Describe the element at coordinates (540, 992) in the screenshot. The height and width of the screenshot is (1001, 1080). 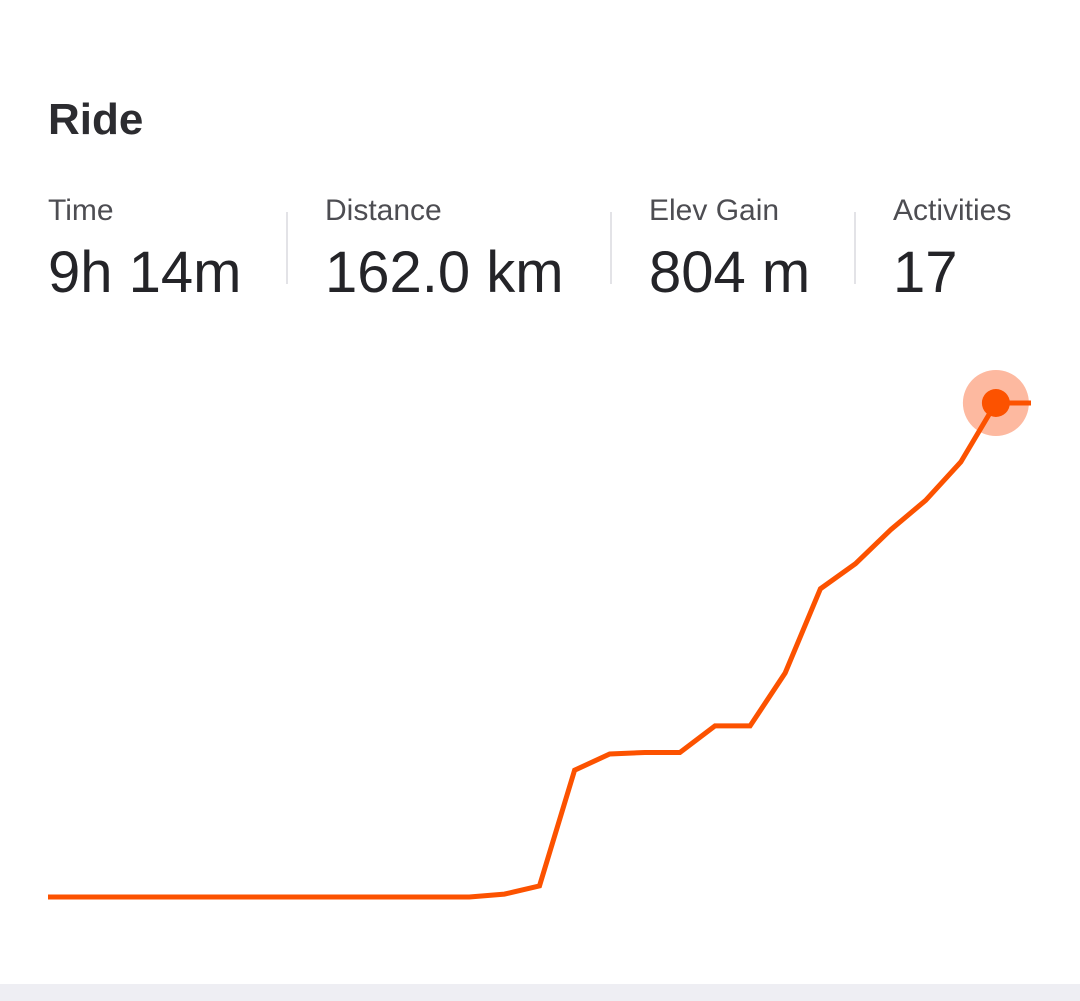
I see `bottom-strip` at that location.